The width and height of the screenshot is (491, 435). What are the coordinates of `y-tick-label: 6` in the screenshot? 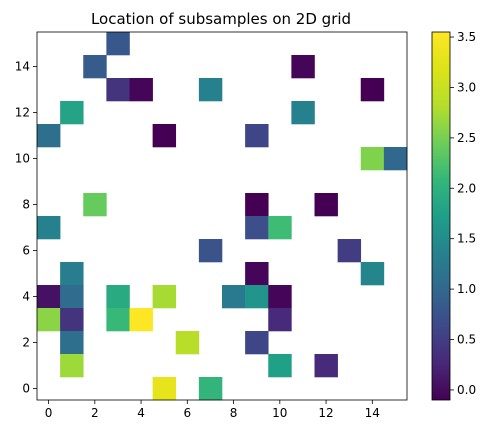 It's located at (26, 251).